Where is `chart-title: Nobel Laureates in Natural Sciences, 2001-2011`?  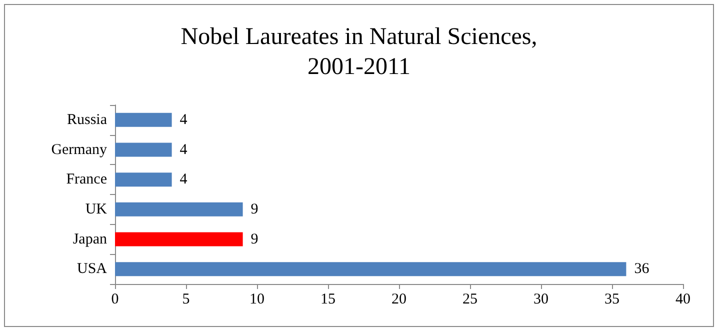 chart-title: Nobel Laureates in Natural Sciences, 2001-2011 is located at coordinates (359, 52).